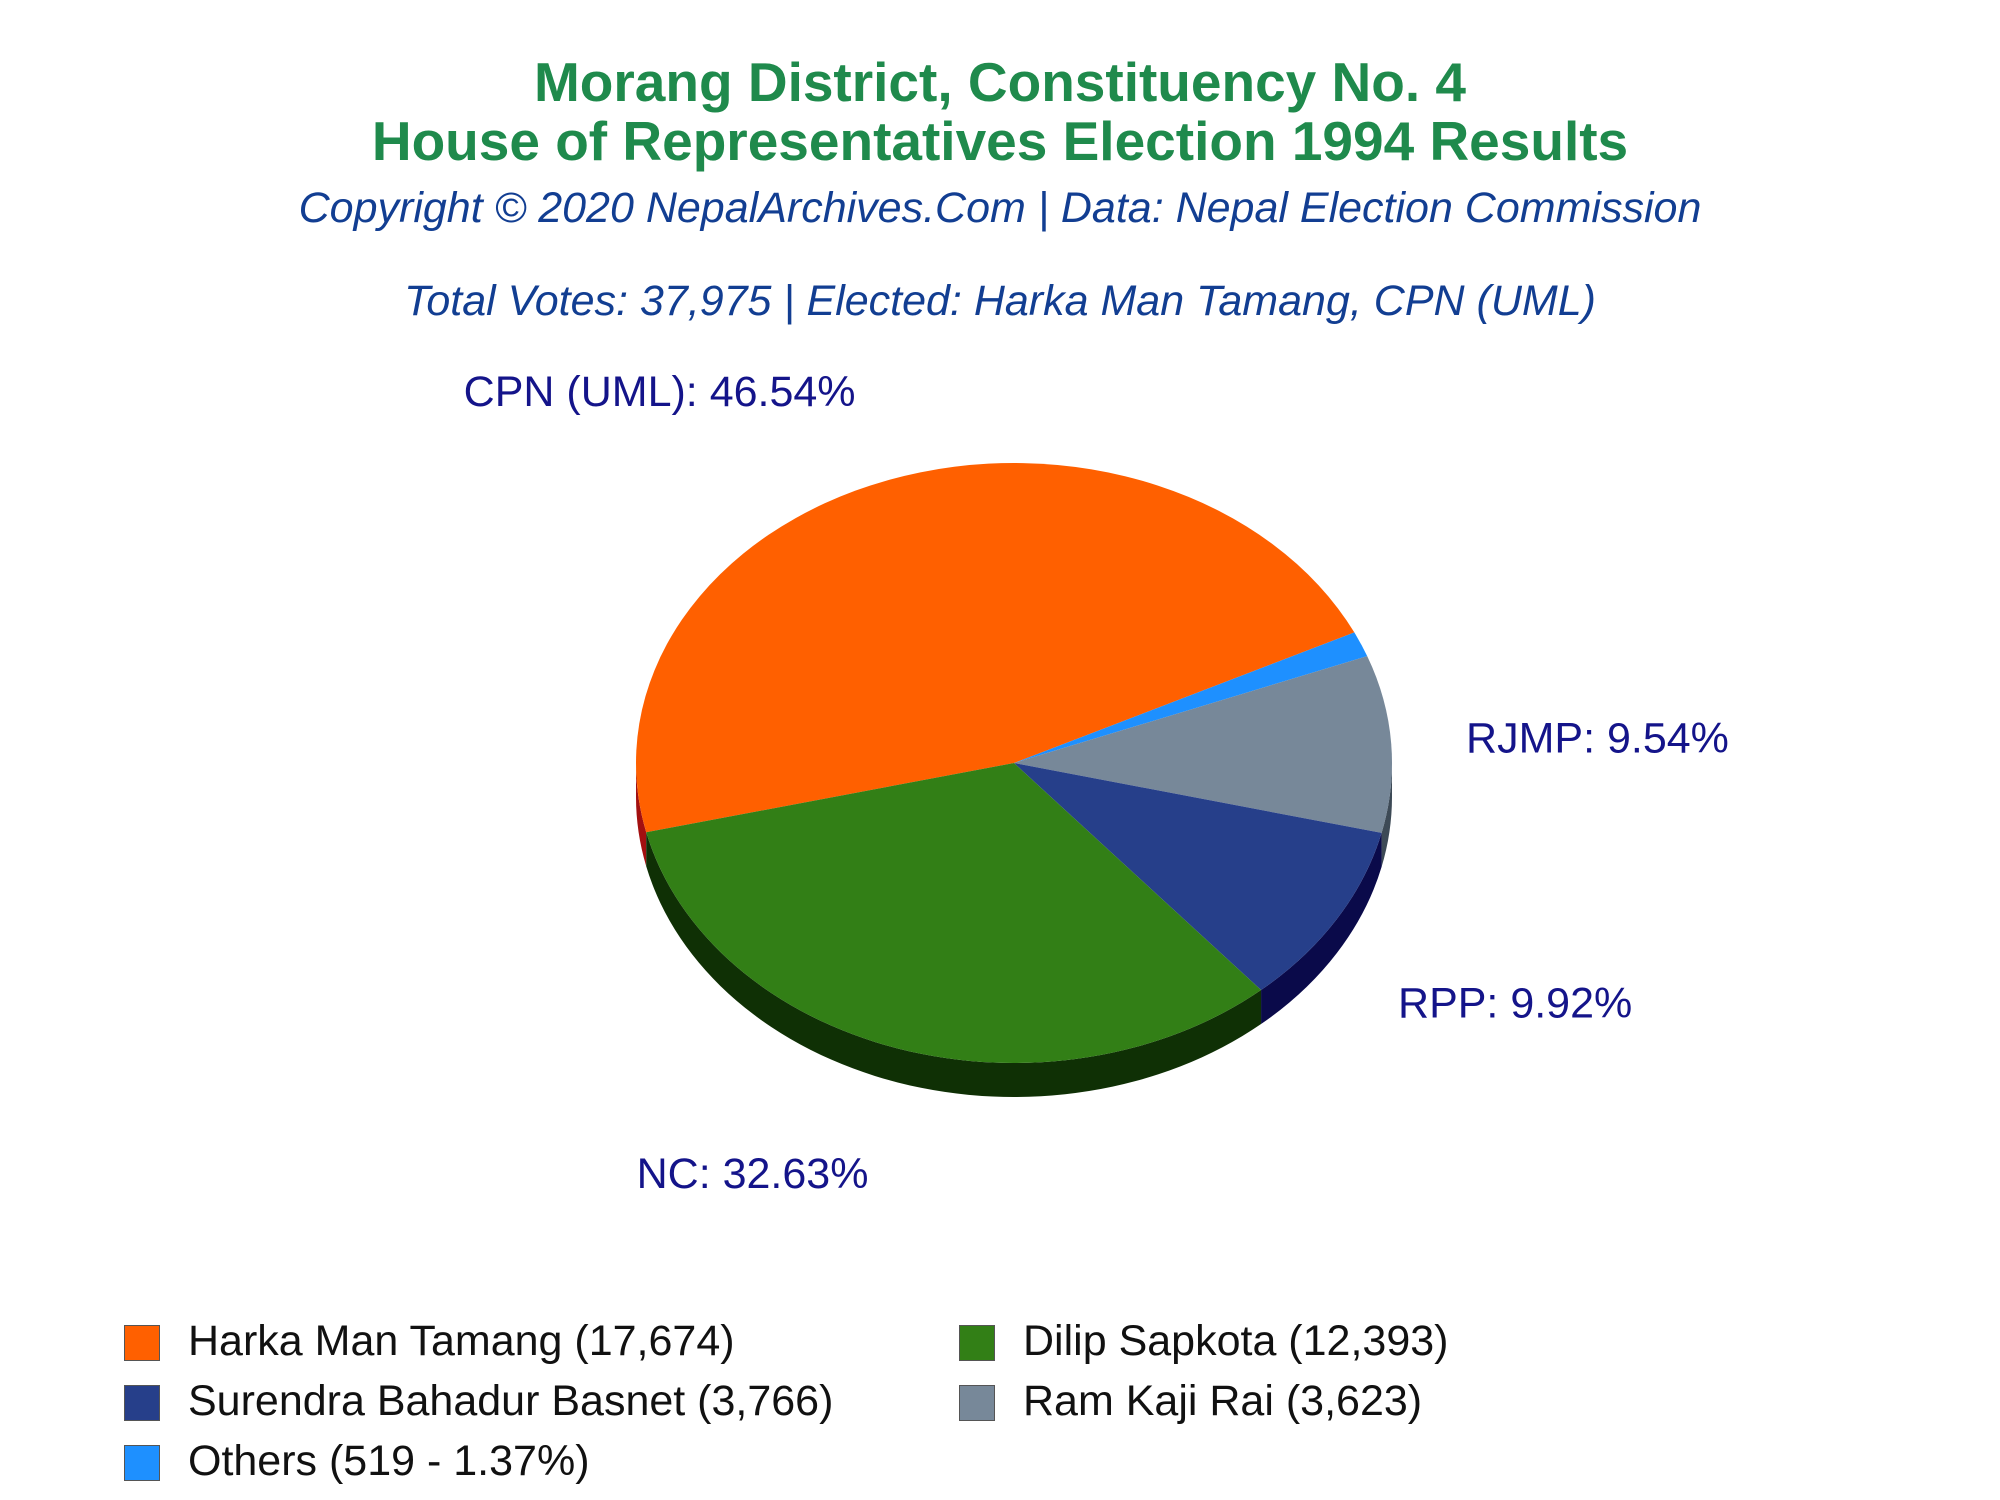  Describe the element at coordinates (1515, 1003) in the screenshot. I see `slice-label: RPP: 9.92%` at that location.